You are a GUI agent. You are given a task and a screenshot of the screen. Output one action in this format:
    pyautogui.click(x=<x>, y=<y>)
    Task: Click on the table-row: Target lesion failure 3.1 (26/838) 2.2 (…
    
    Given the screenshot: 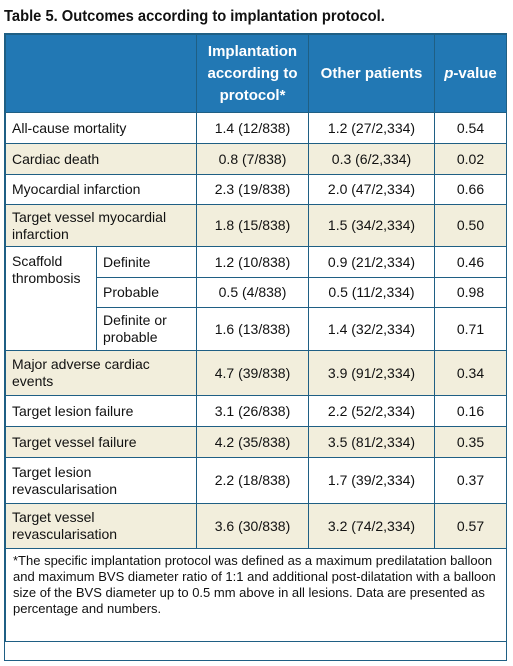 What is the action you would take?
    pyautogui.click(x=255, y=411)
    